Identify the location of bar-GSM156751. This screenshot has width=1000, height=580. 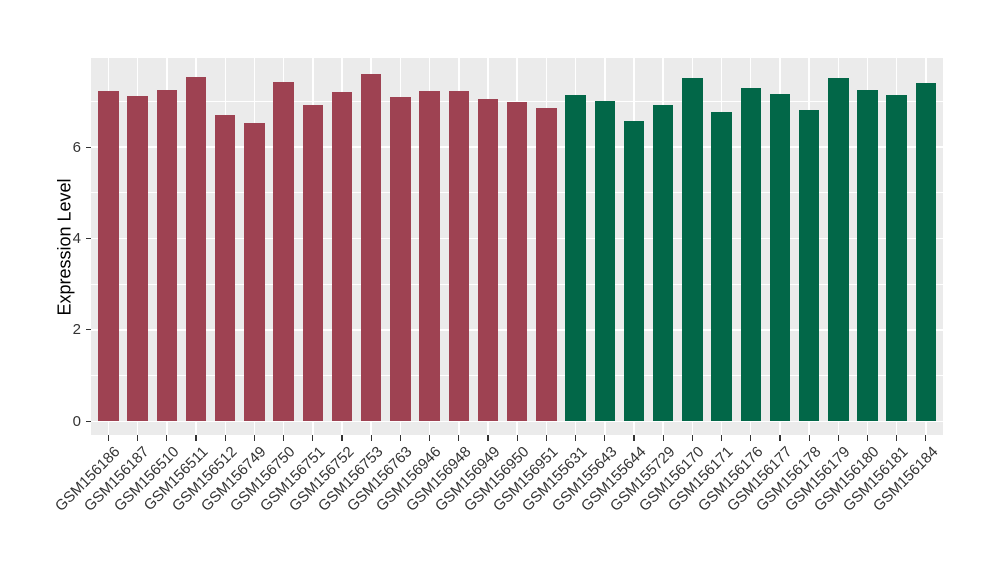
(313, 263).